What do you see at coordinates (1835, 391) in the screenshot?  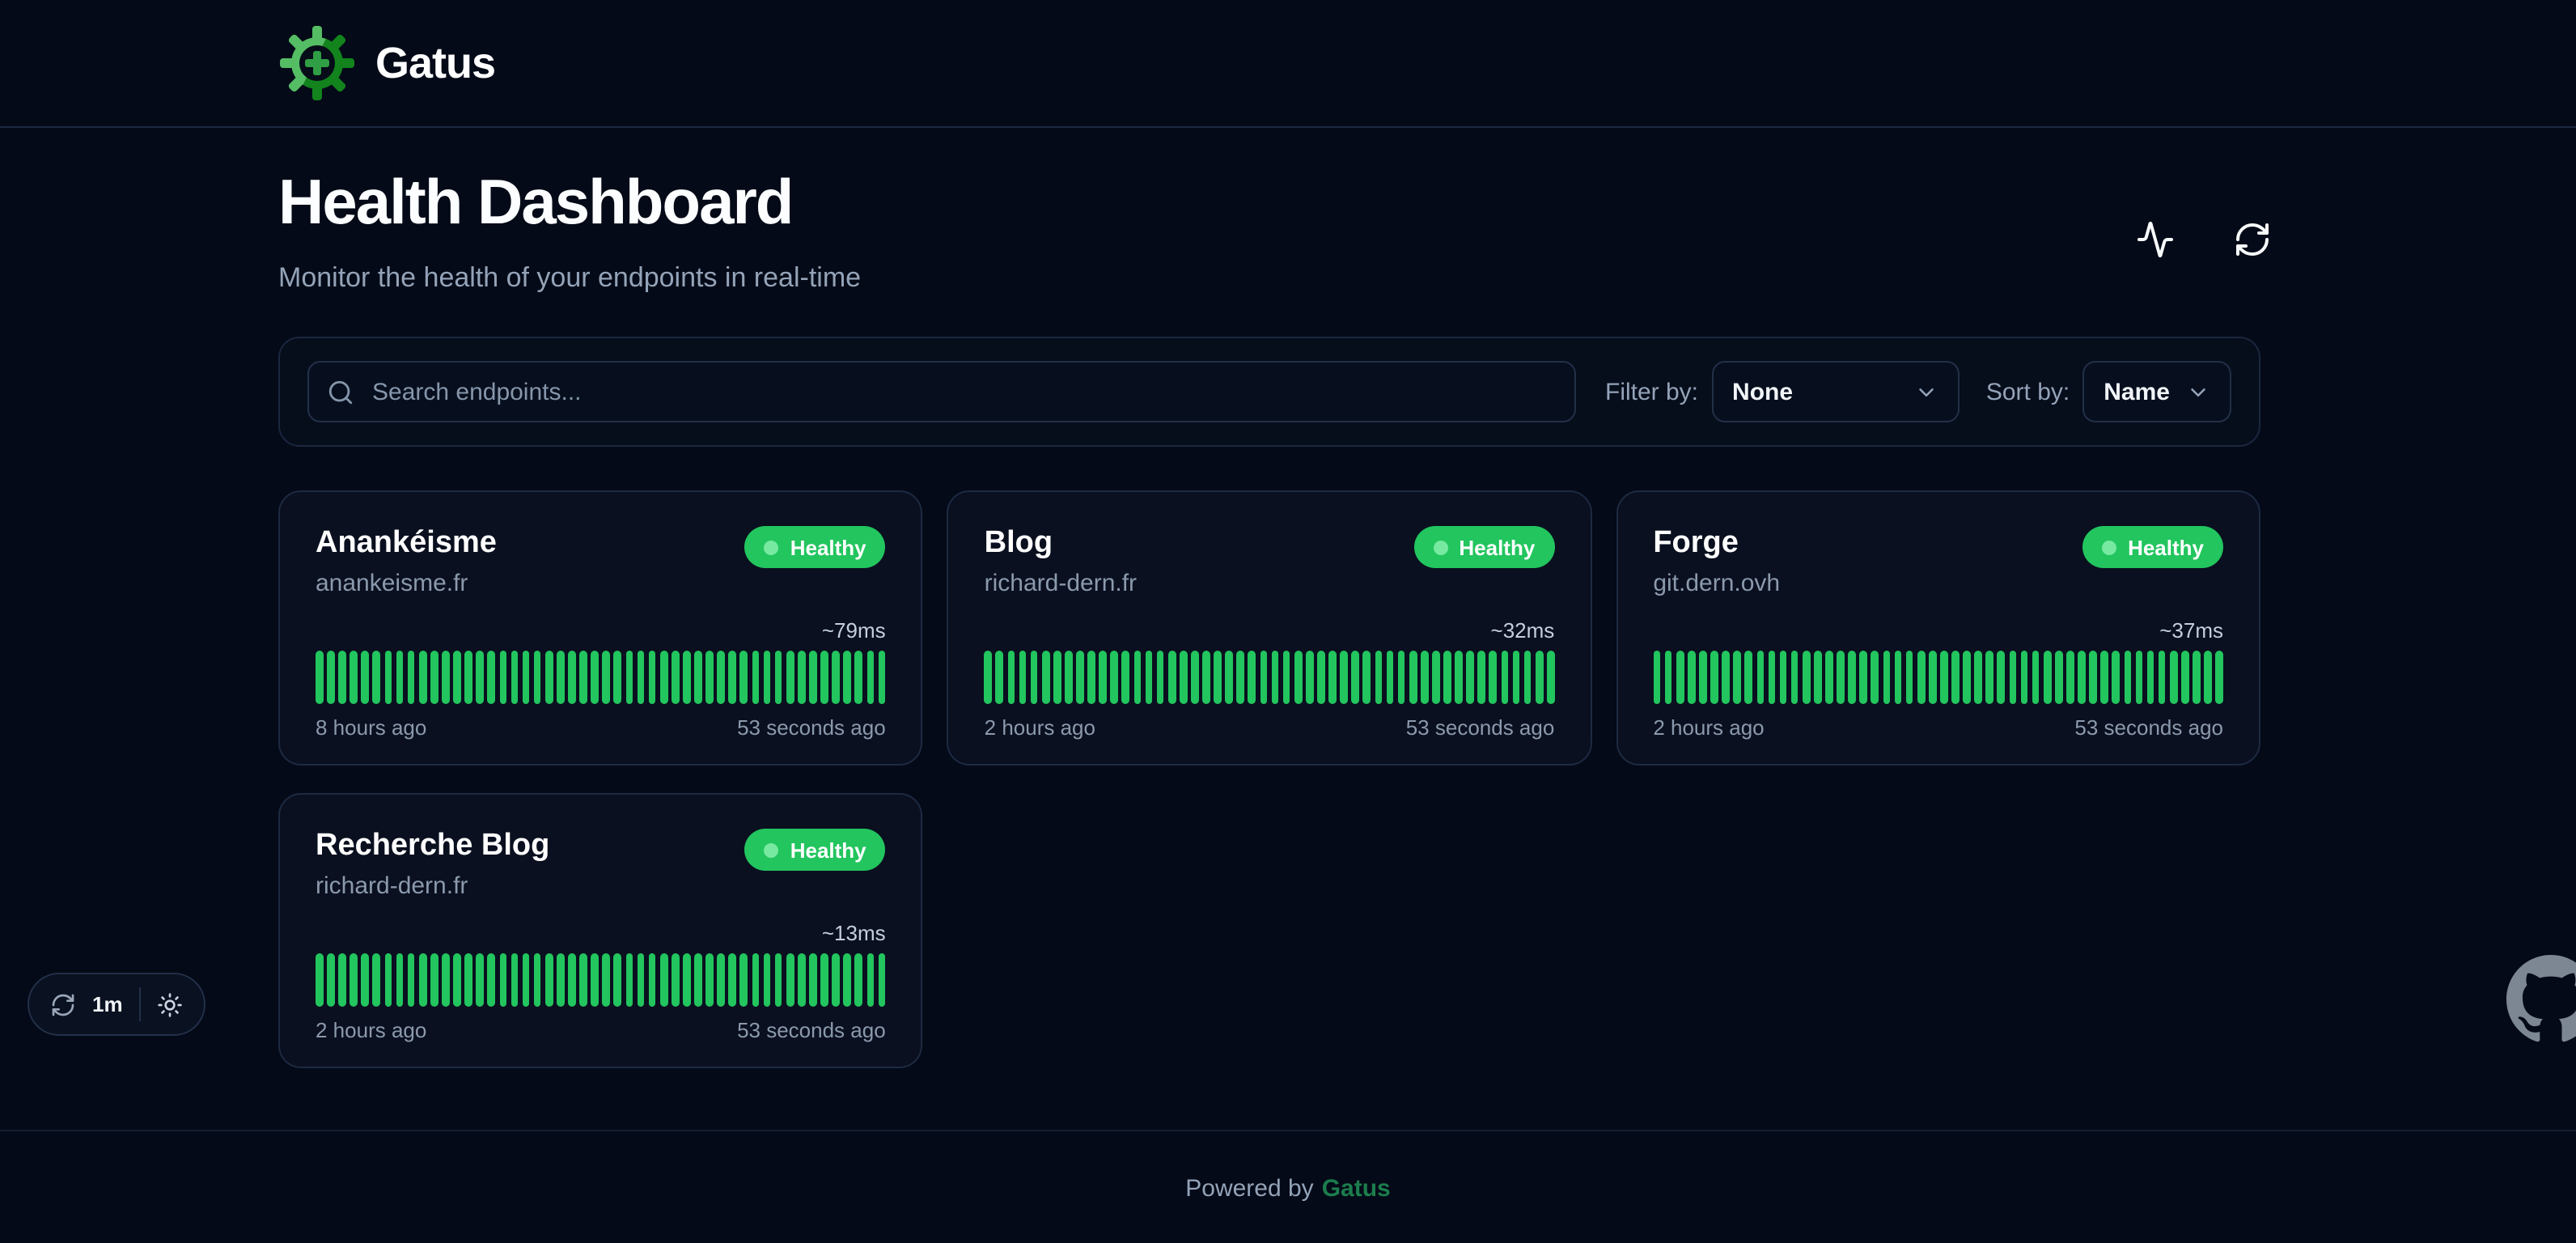 I see `filter-dropdown: None` at bounding box center [1835, 391].